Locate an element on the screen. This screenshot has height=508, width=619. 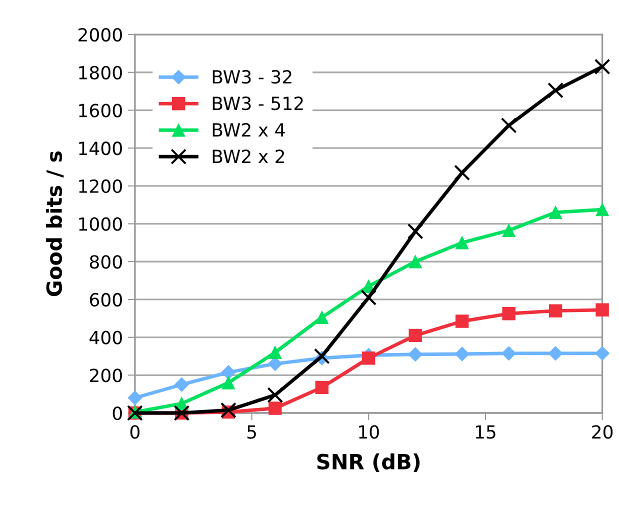
x-tick-label: 5 is located at coordinates (251, 432).